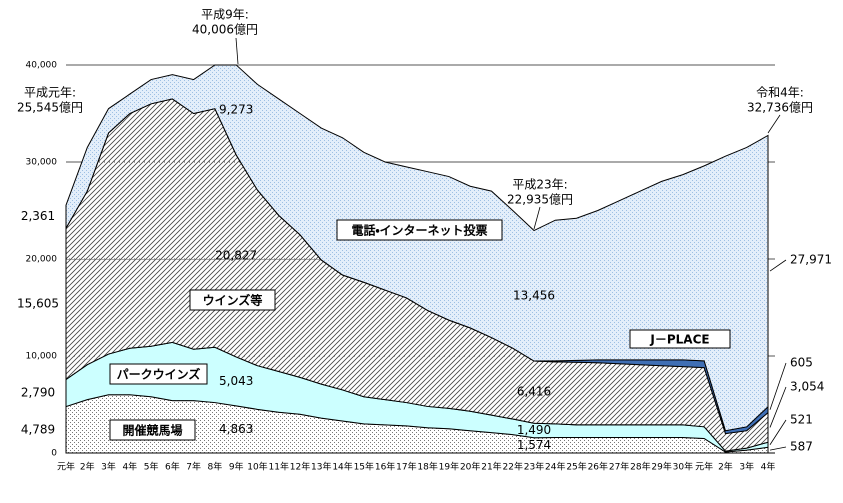  Describe the element at coordinates (193, 467) in the screenshot. I see `x-tick-label: 7年` at that location.